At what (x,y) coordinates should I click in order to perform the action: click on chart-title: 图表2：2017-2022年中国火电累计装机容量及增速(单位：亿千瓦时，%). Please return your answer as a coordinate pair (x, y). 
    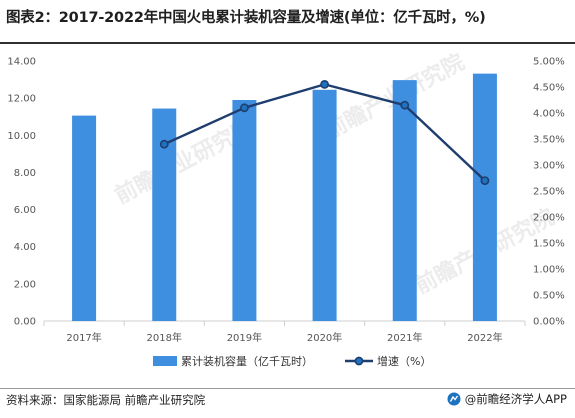
    Looking at the image, I should click on (246, 18).